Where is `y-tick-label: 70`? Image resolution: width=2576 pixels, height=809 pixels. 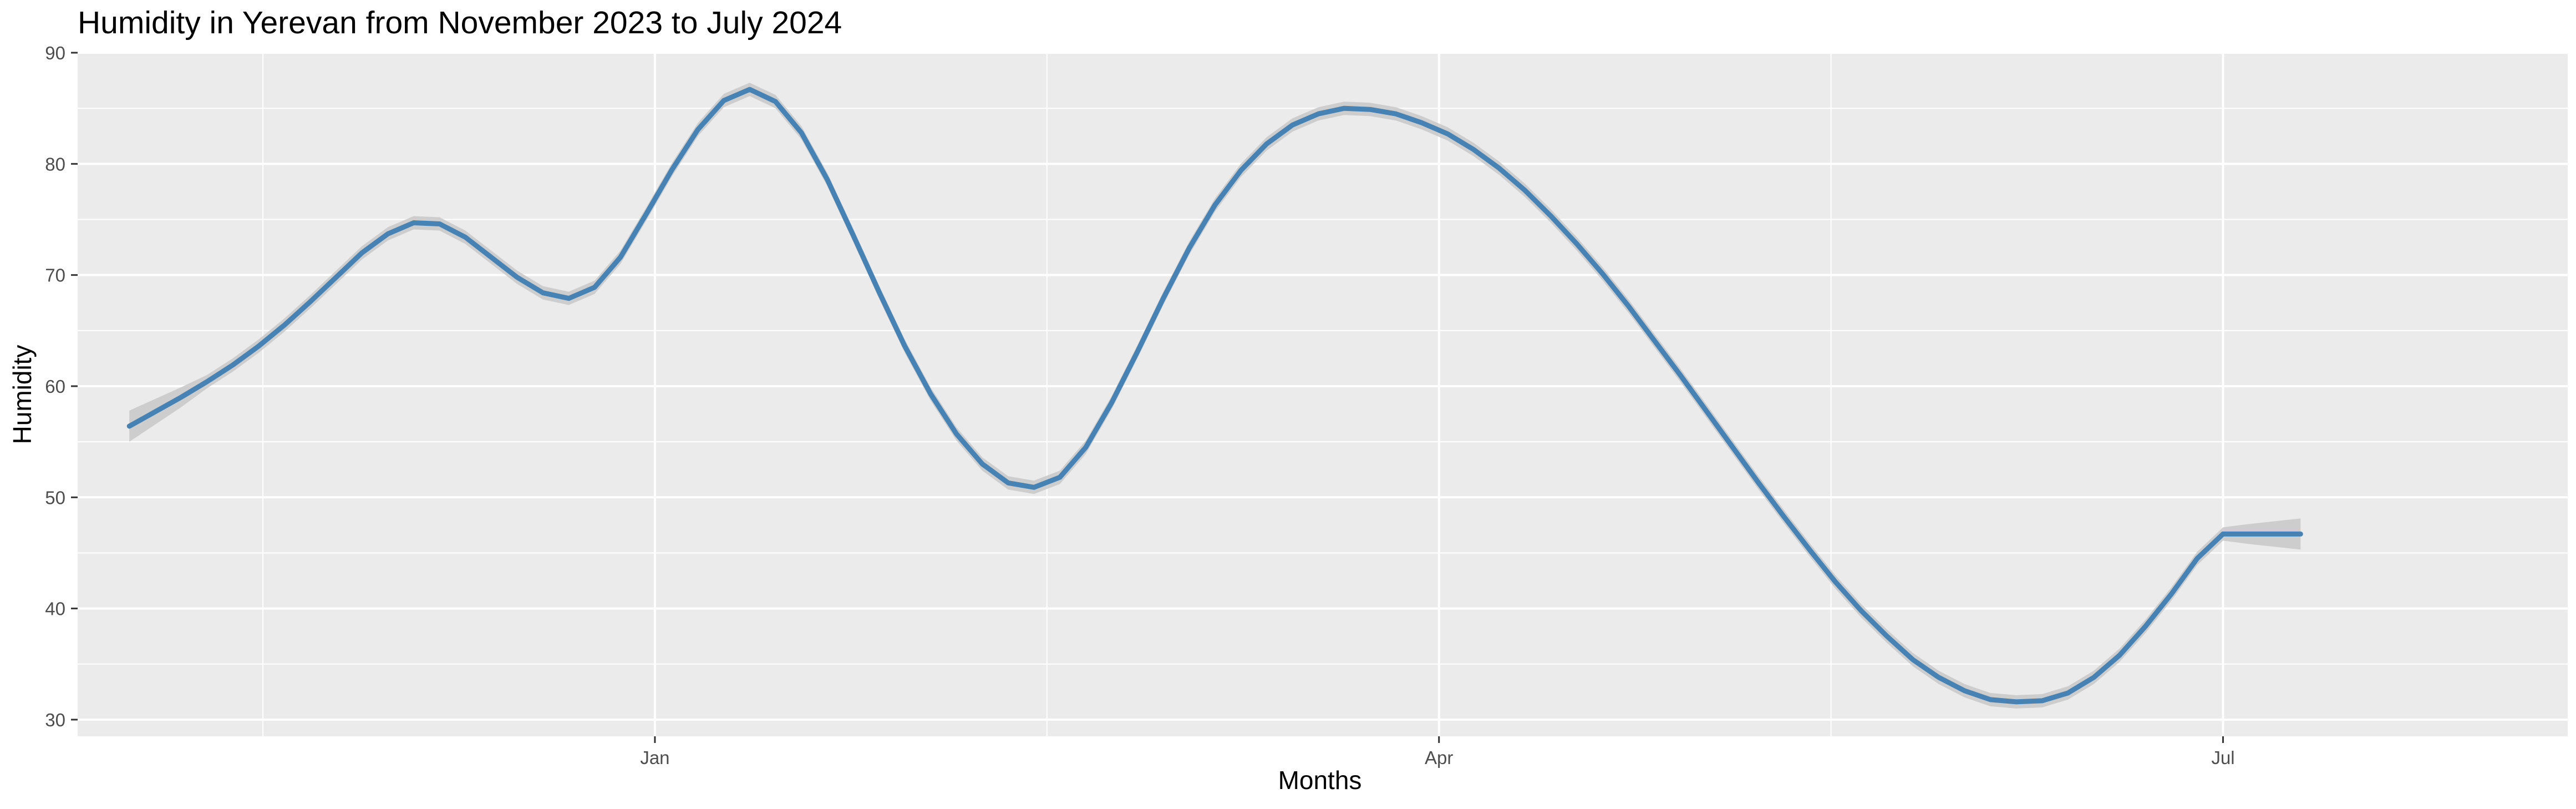 y-tick-label: 70 is located at coordinates (55, 275).